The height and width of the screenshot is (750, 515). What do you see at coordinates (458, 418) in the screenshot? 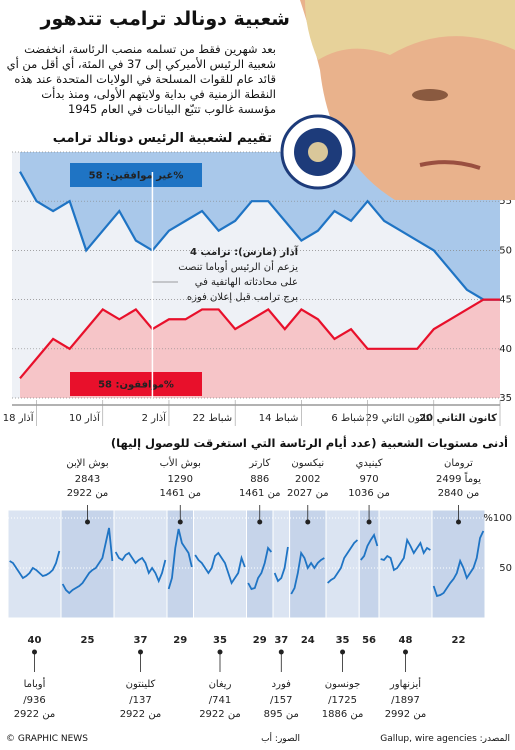
I see `x-tick-label: 20 كانون الثاني` at bounding box center [458, 418].